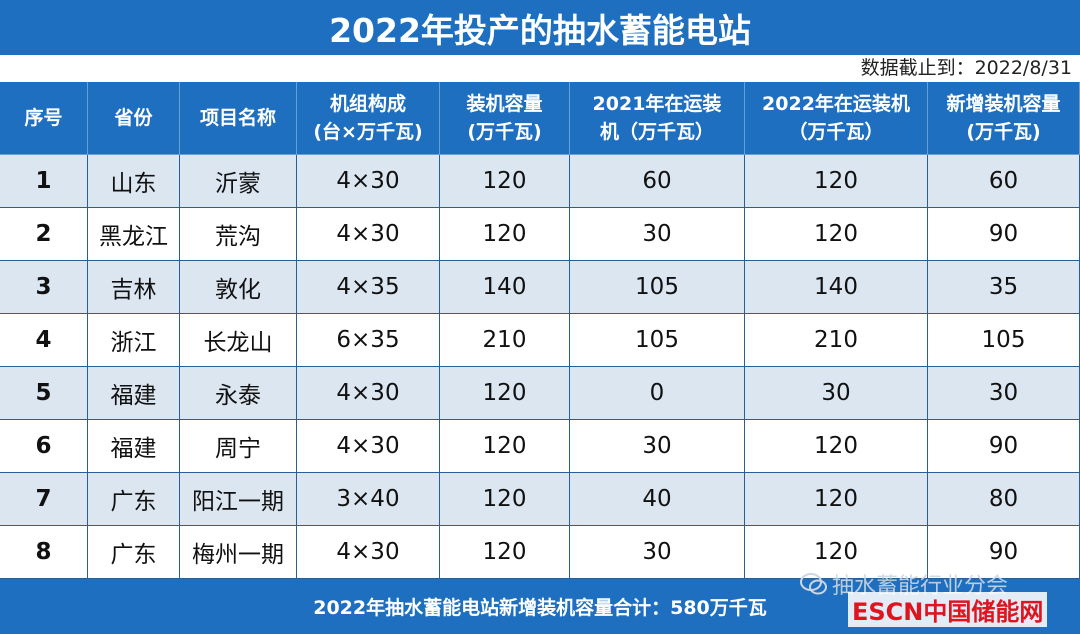  Describe the element at coordinates (134, 340) in the screenshot. I see `table-cell: 浙江` at that location.